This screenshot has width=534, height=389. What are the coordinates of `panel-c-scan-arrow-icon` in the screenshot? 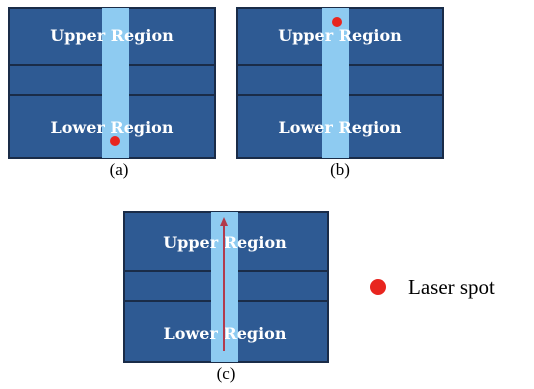 It's located at (224, 284).